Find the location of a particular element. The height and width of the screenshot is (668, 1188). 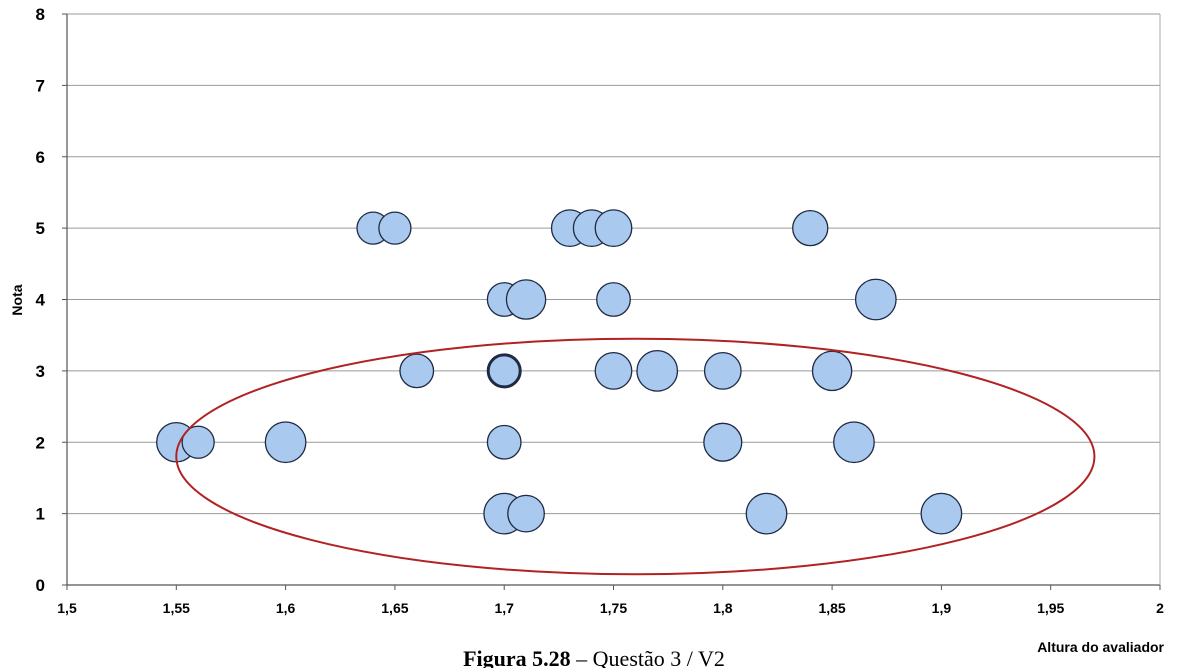

x-tick-label: 1,7 is located at coordinates (504, 608).